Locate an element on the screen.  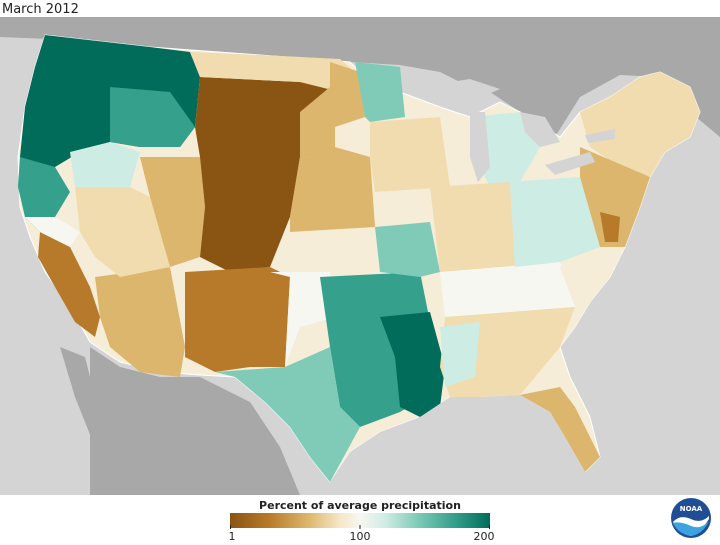
region-oklahoma-north is located at coordinates (335, 249).